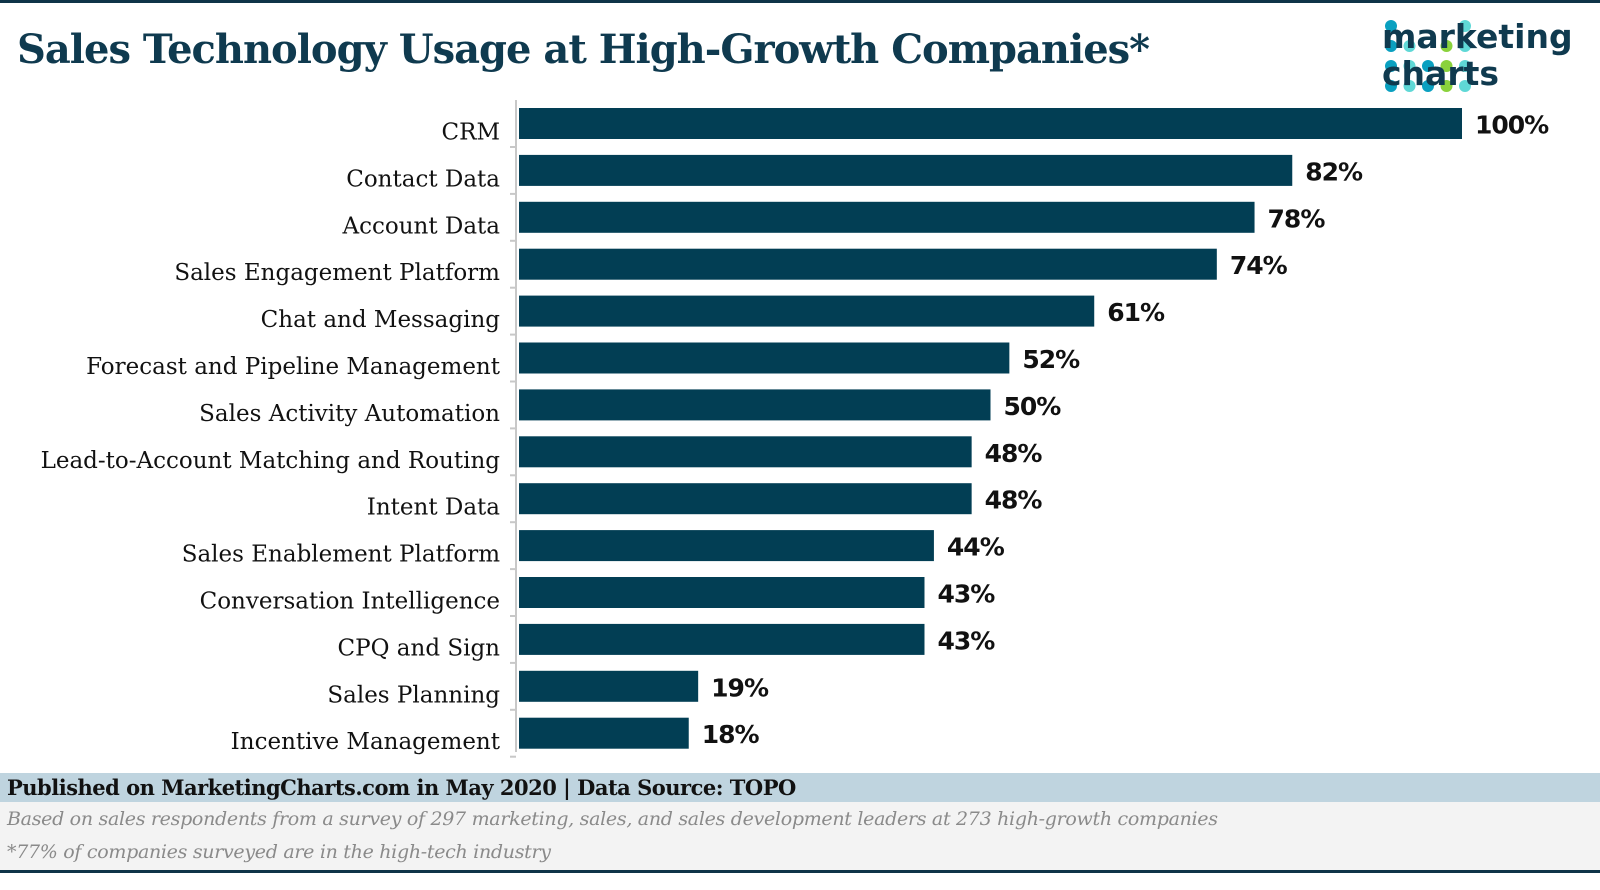 This screenshot has height=890, width=1600. Describe the element at coordinates (271, 461) in the screenshot. I see `category-label: Lead-to-Account Matching and Routing` at that location.